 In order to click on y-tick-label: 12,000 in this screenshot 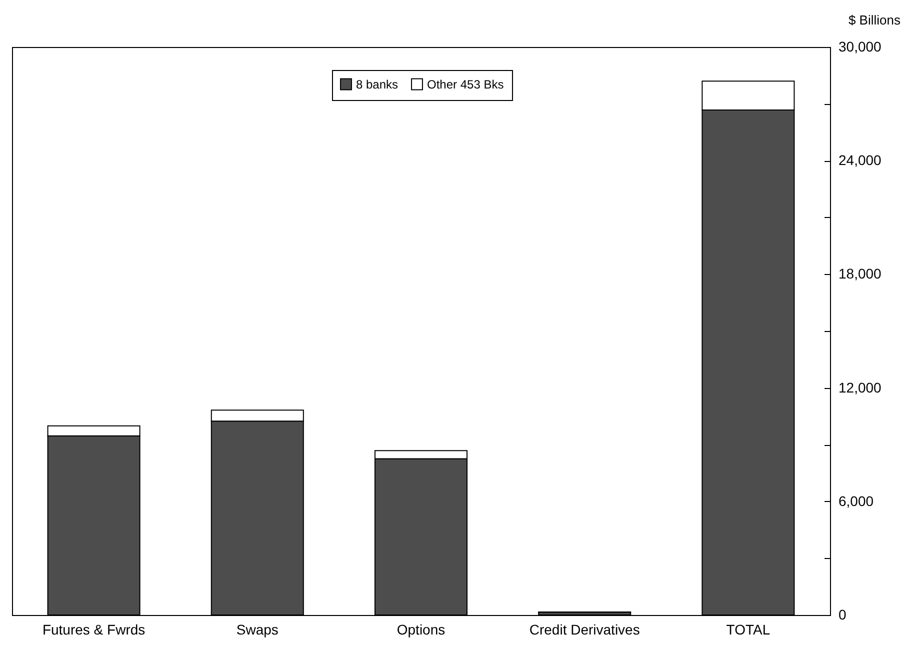, I will do `click(860, 387)`.